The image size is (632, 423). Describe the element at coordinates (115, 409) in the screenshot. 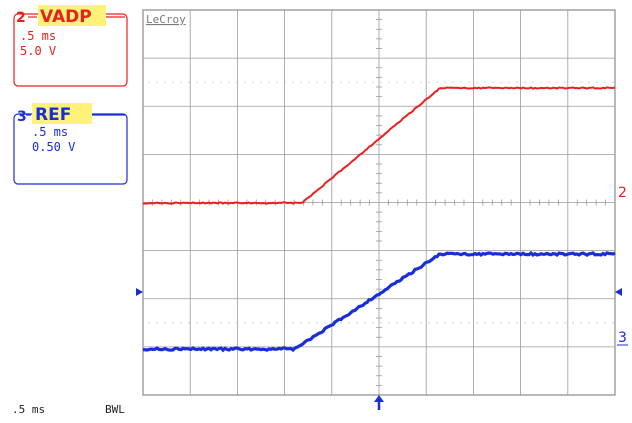

I see `bandwidth-limit-status: BWL` at that location.